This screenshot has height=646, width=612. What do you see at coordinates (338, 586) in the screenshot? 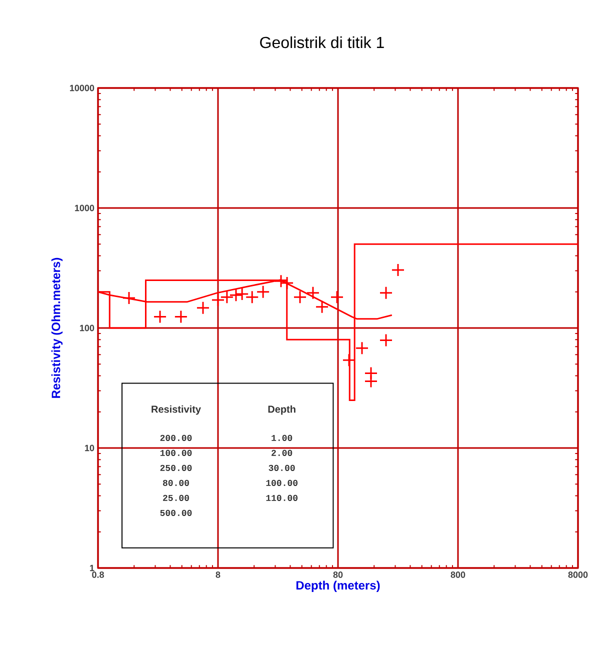
I see `x-axis-title: Depth (meters)` at bounding box center [338, 586].